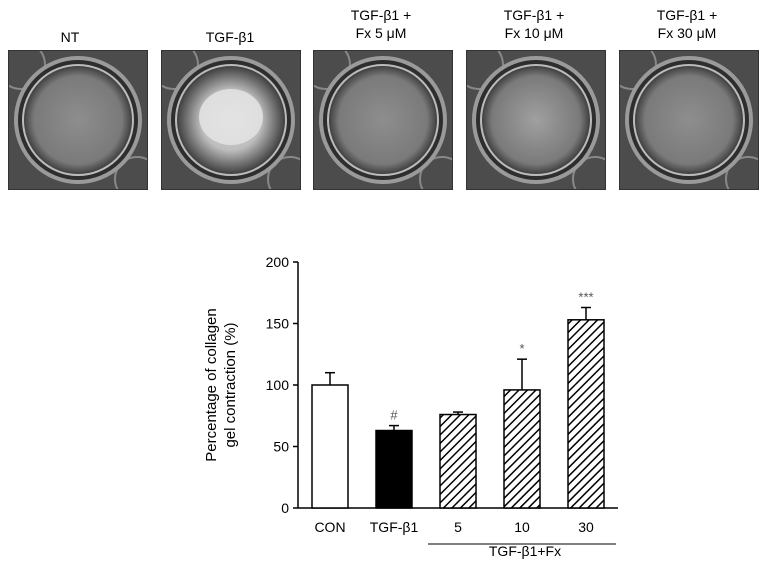 The width and height of the screenshot is (765, 567). Describe the element at coordinates (525, 551) in the screenshot. I see `group-label: TGF-β1+Fx` at that location.